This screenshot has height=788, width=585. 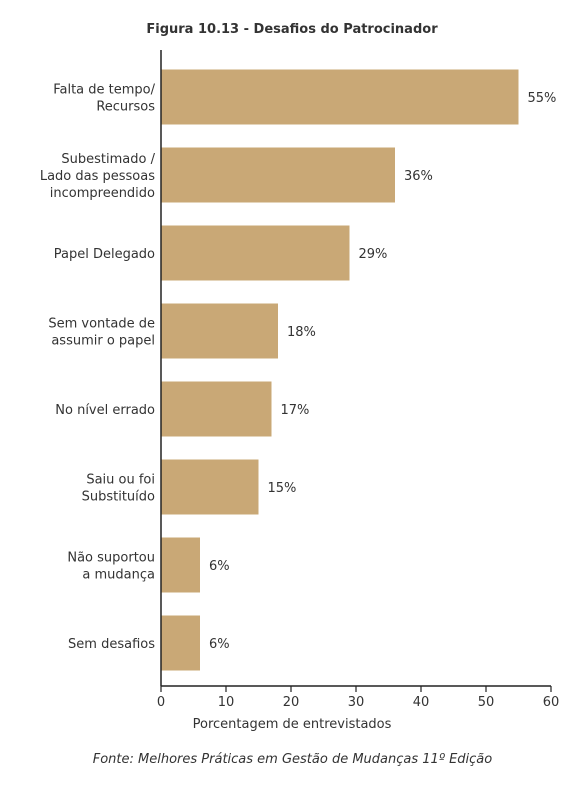 I want to click on category-label: Recursos, so click(x=125, y=107).